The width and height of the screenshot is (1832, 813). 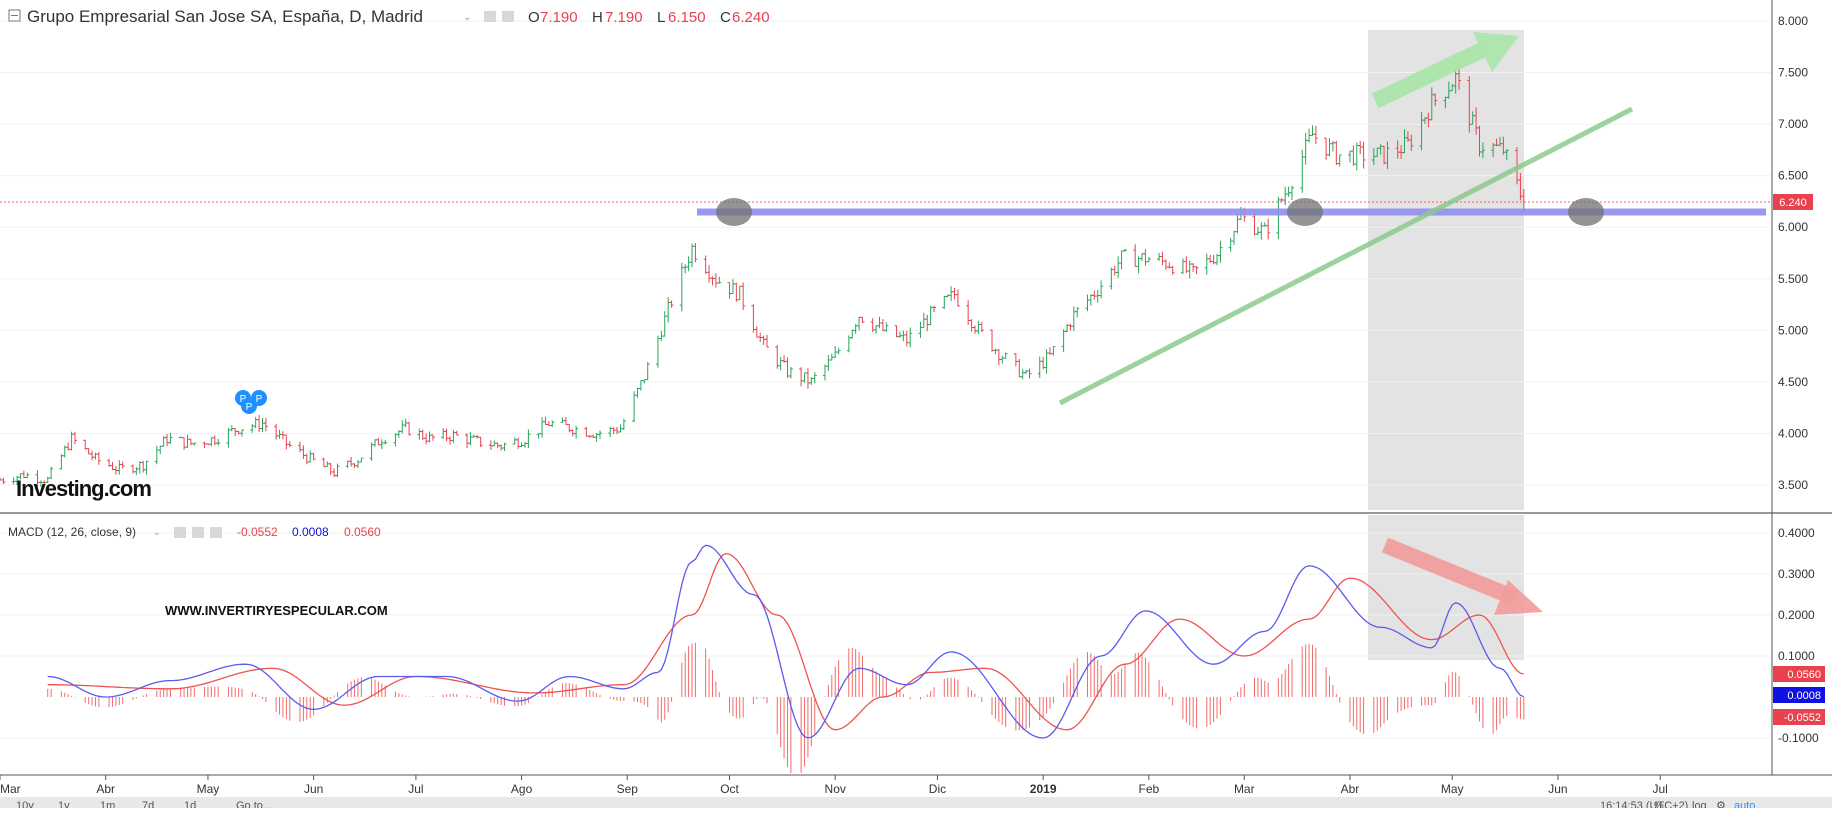 I want to click on price-tick-label: 7.500, so click(x=1793, y=73).